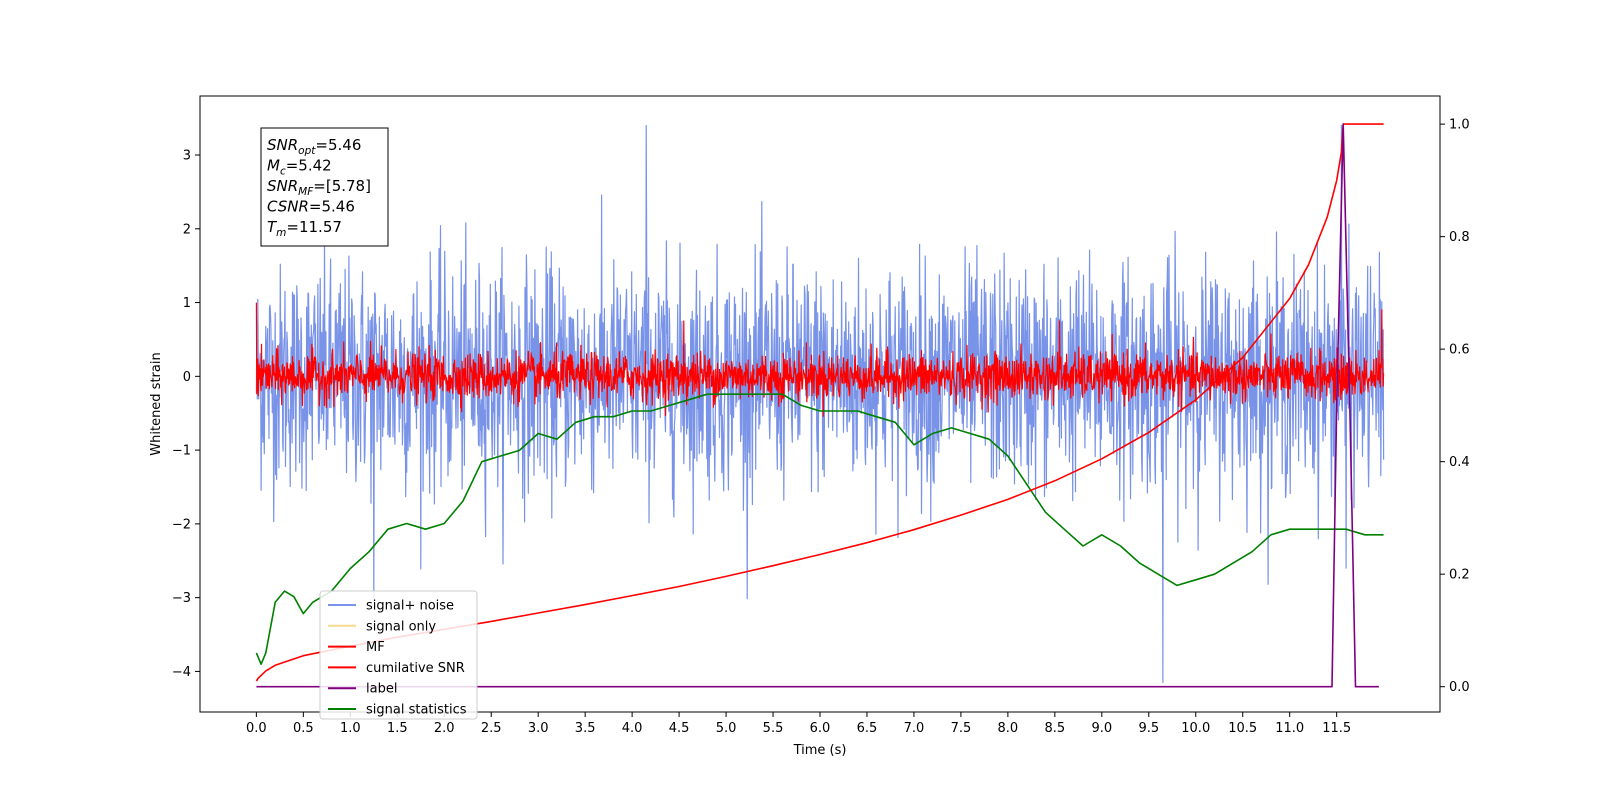  I want to click on x-tick-label: 3.0, so click(538, 728).